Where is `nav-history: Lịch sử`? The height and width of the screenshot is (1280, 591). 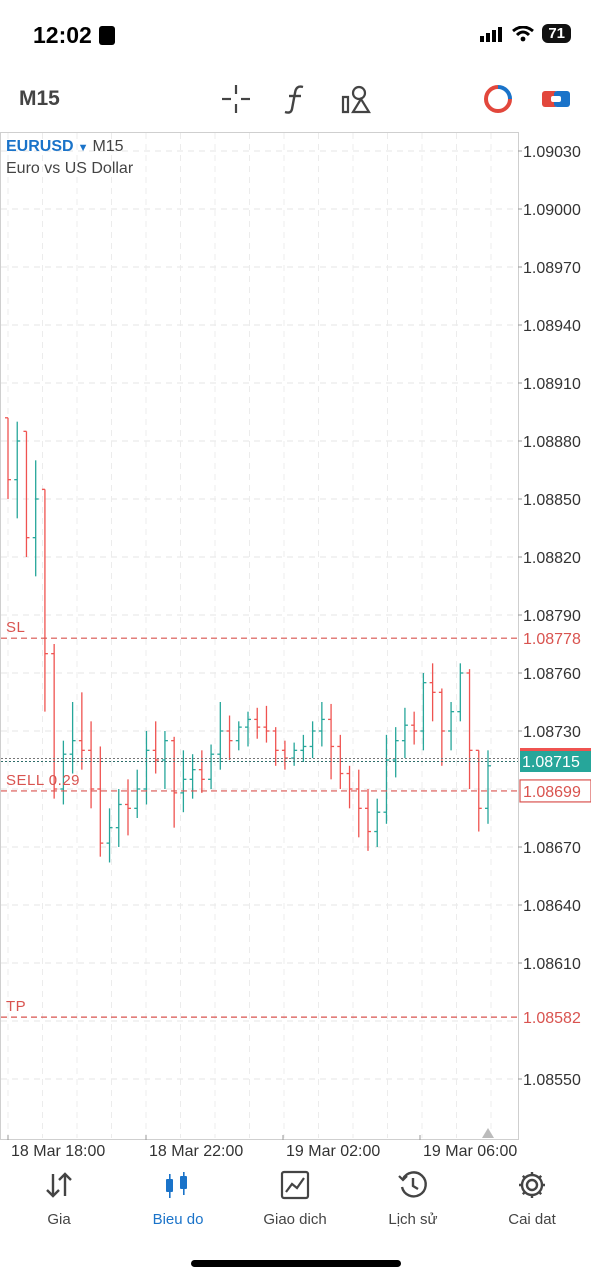
nav-history: Lịch sử is located at coordinates (413, 1200).